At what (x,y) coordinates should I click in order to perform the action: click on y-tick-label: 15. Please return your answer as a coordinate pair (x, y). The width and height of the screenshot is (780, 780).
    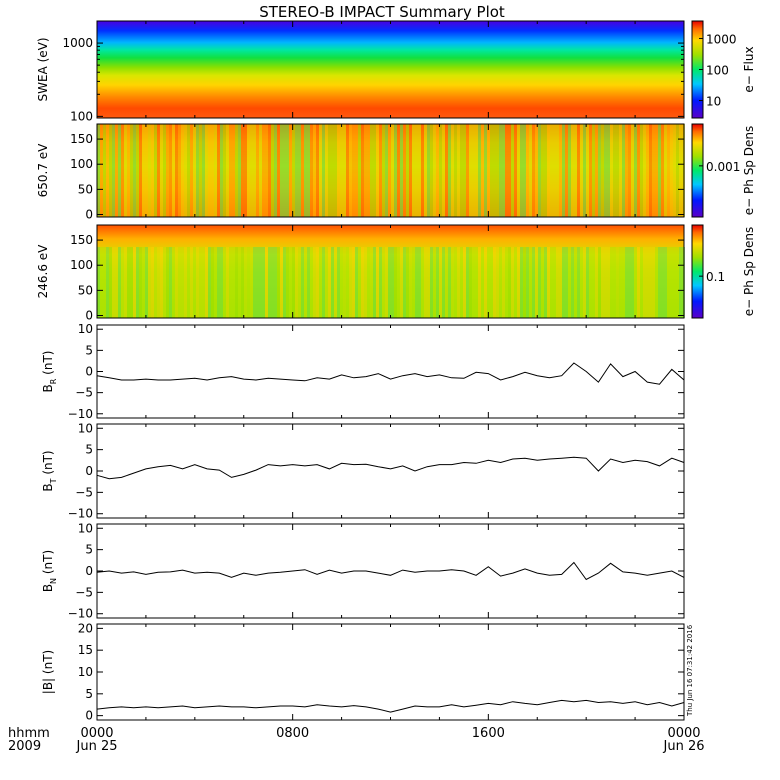
    Looking at the image, I should click on (85, 650).